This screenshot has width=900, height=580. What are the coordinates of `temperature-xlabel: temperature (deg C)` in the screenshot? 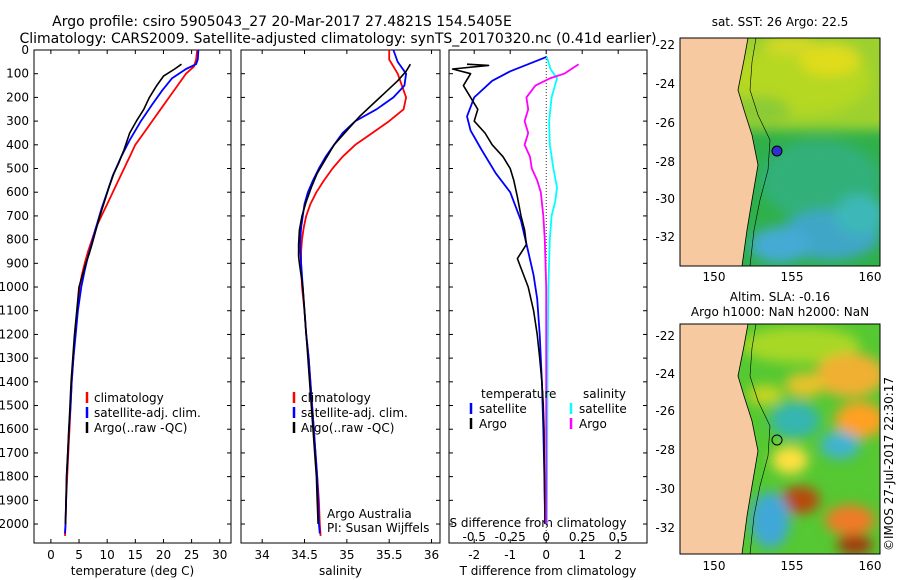 It's located at (132, 571).